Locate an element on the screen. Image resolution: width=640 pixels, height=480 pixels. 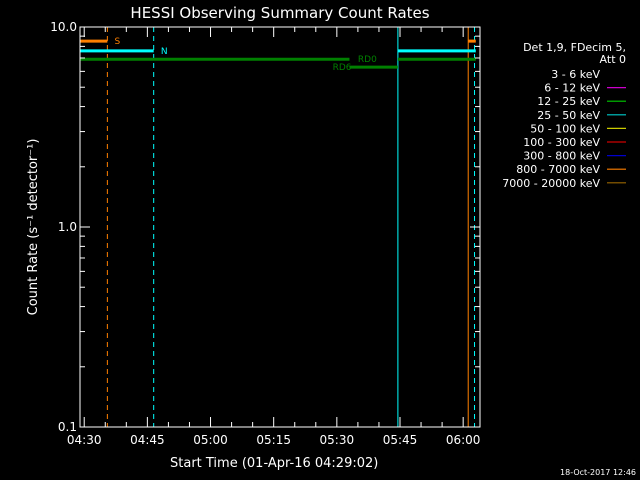
x-tick-label: 04:30 is located at coordinates (84, 440).